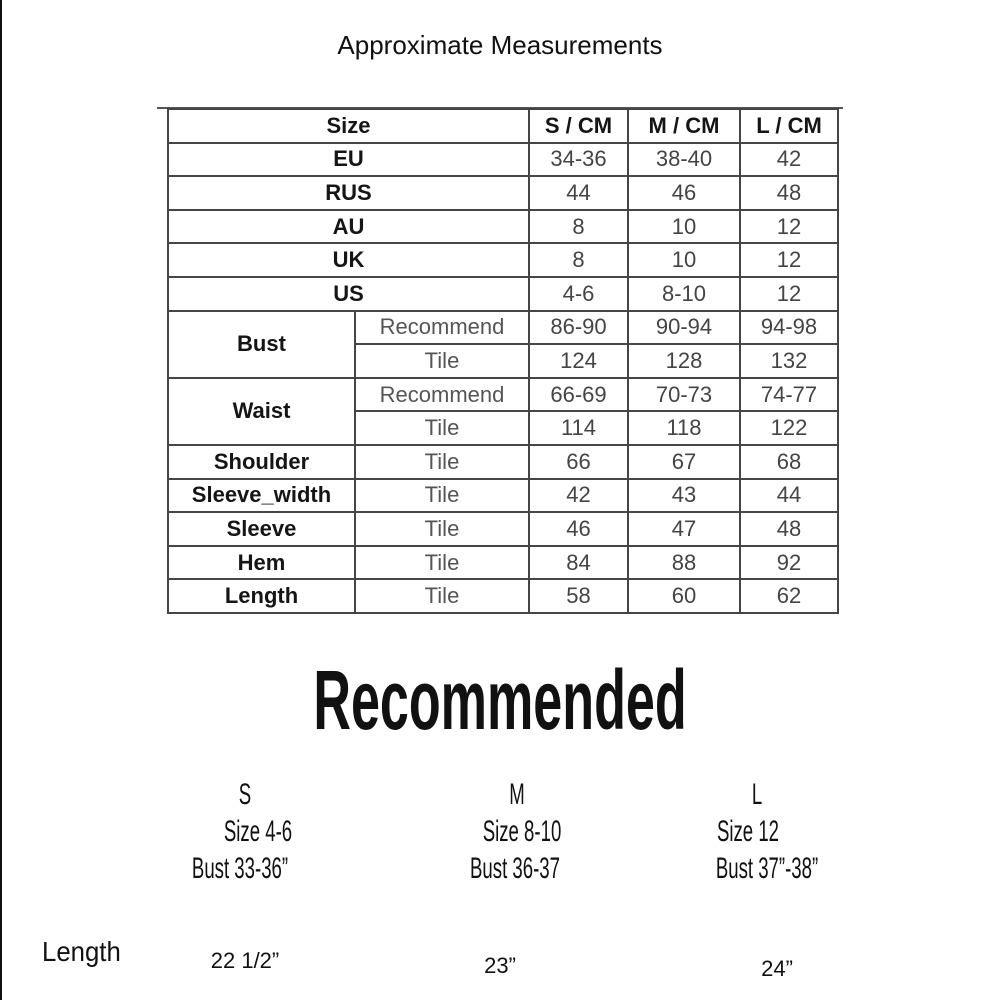 The height and width of the screenshot is (1000, 1000). Describe the element at coordinates (81, 951) in the screenshot. I see `length-label: Length` at that location.